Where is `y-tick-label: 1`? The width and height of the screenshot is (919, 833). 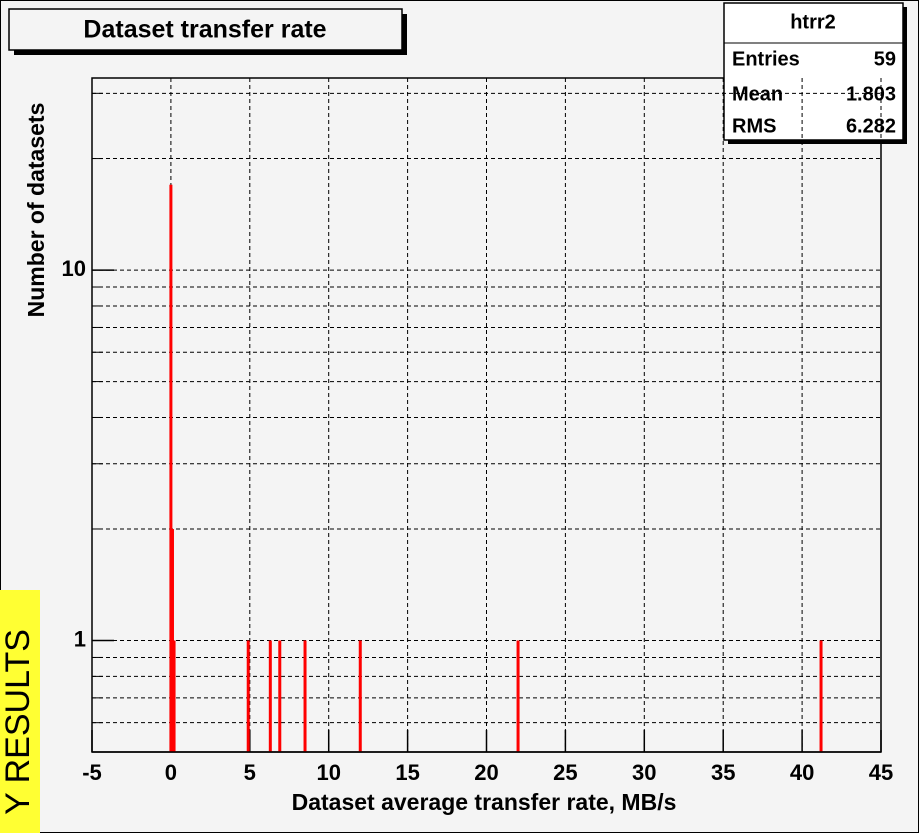
y-tick-label: 1 is located at coordinates (80, 638).